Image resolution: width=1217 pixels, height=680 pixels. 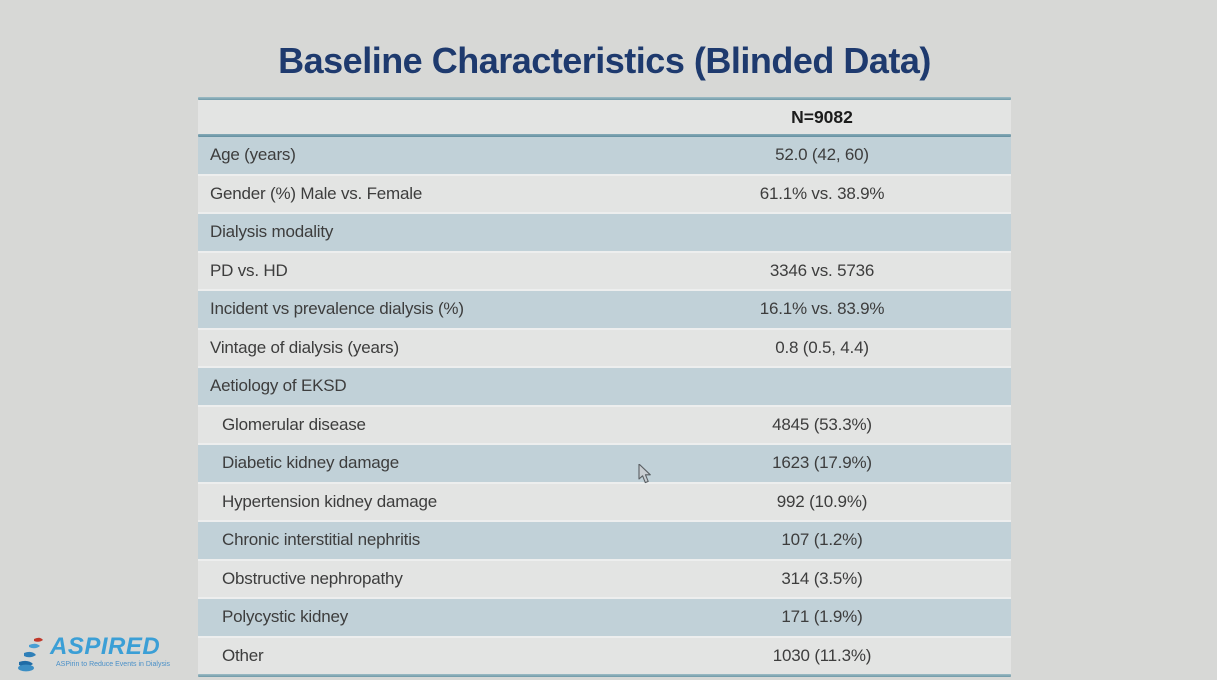 I want to click on slide-title: Baseline Characteristics (Blinded Data), so click(x=604, y=60).